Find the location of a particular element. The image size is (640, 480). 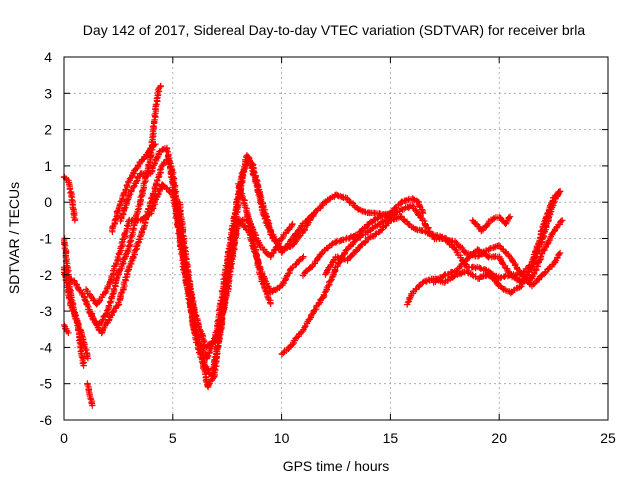

y-tick-label: 3 is located at coordinates (48, 93).